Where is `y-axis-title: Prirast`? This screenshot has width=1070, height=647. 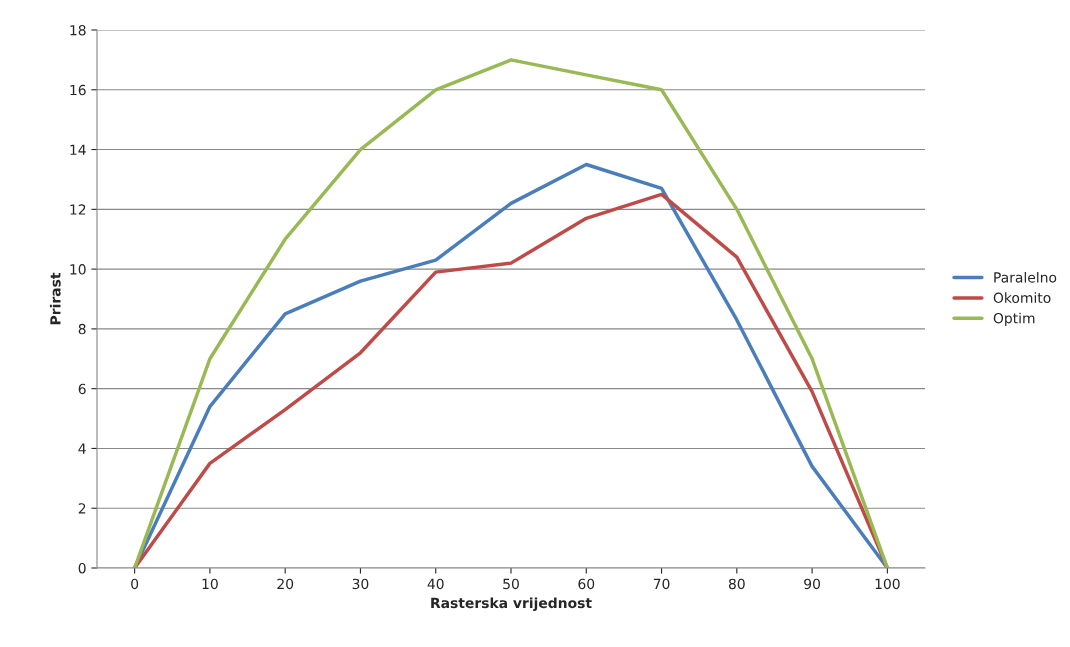
y-axis-title: Prirast is located at coordinates (55, 298).